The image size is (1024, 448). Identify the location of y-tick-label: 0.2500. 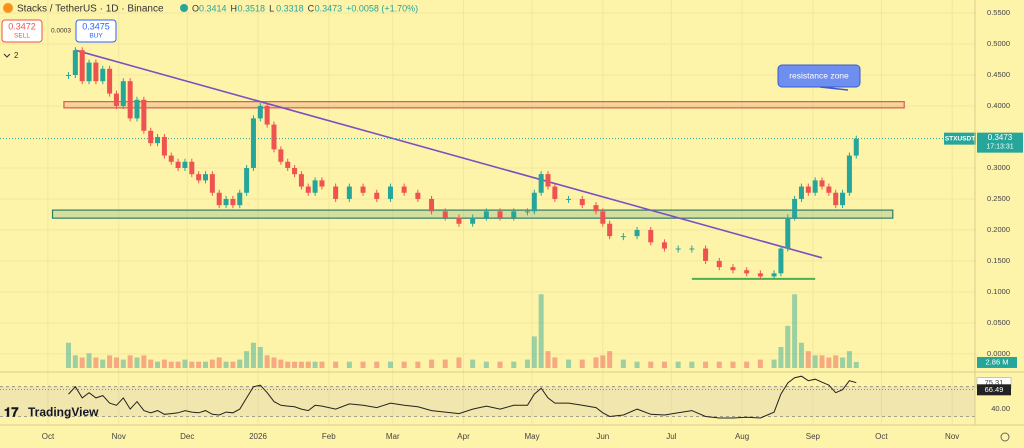
(998, 198).